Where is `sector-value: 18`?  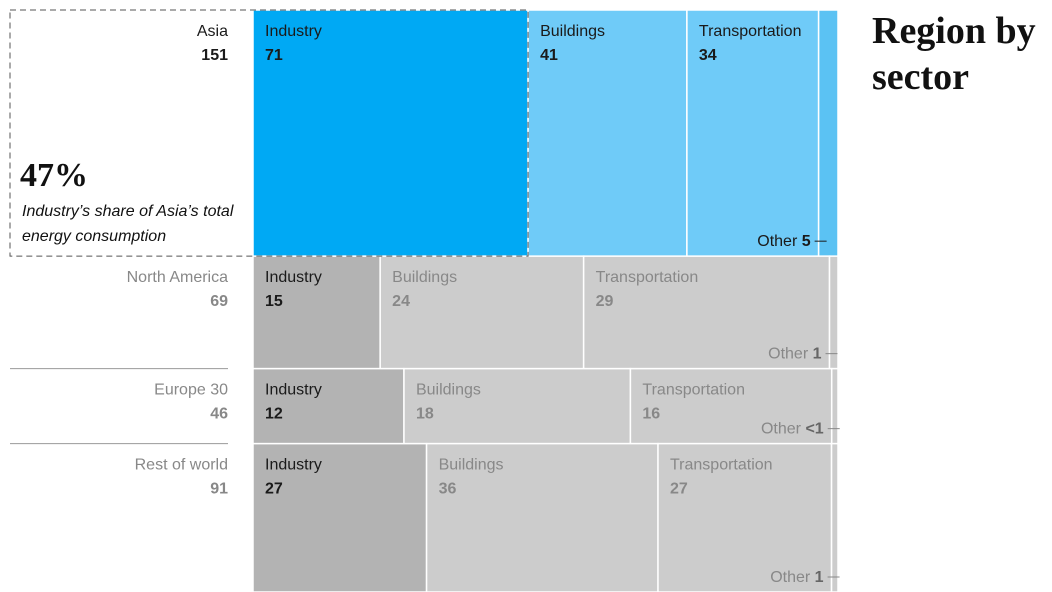
sector-value: 18 is located at coordinates (425, 414).